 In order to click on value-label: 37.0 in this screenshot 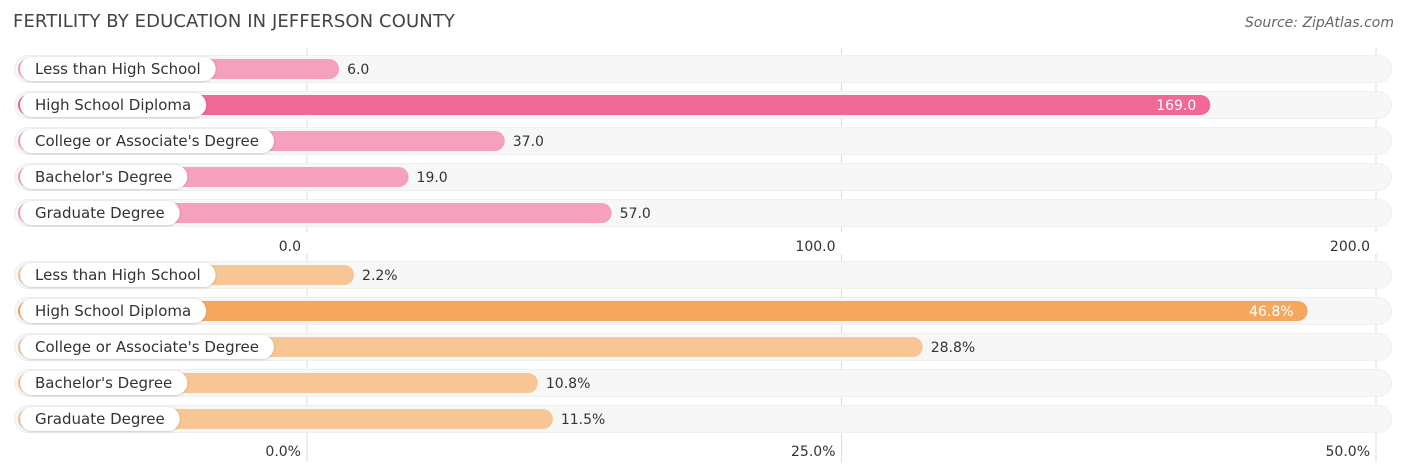, I will do `click(528, 142)`.